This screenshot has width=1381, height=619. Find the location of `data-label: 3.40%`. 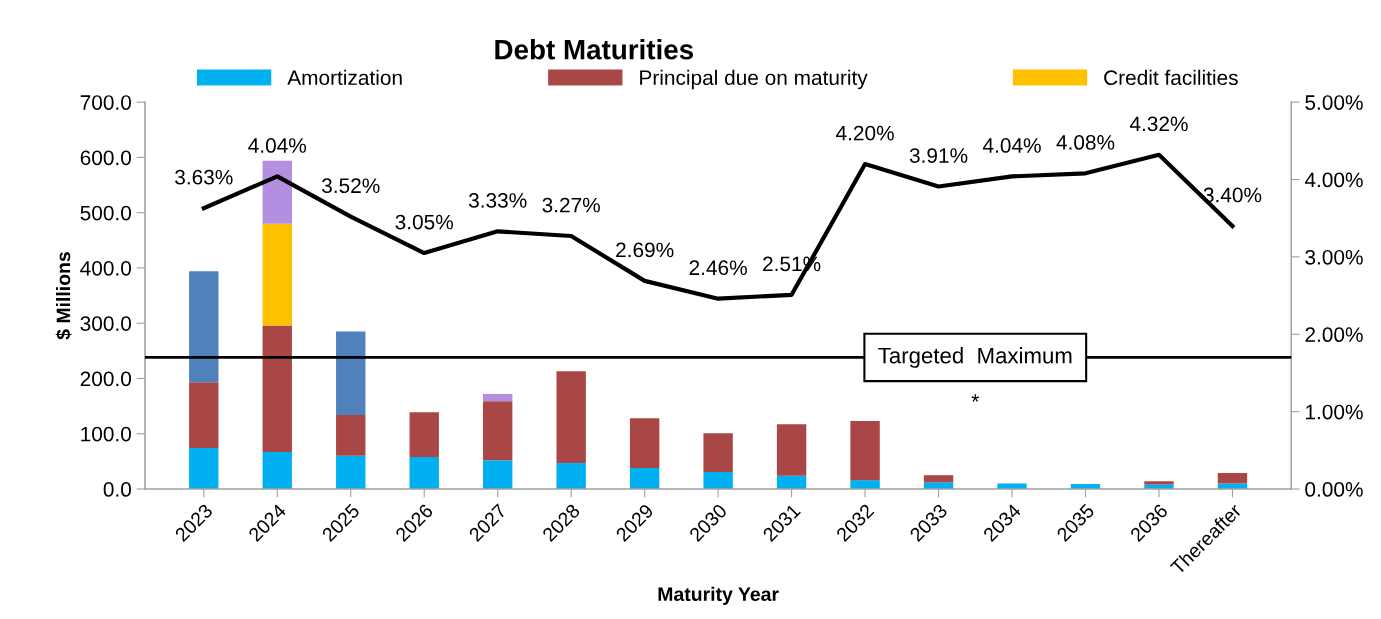

data-label: 3.40% is located at coordinates (1232, 195).